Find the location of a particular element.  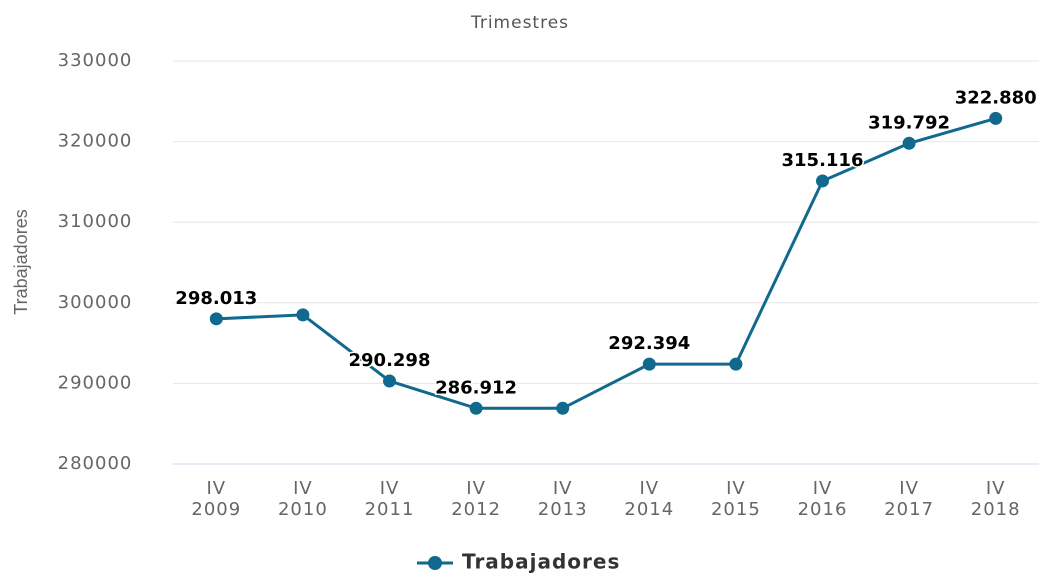

data-label: 319.792 is located at coordinates (909, 122).